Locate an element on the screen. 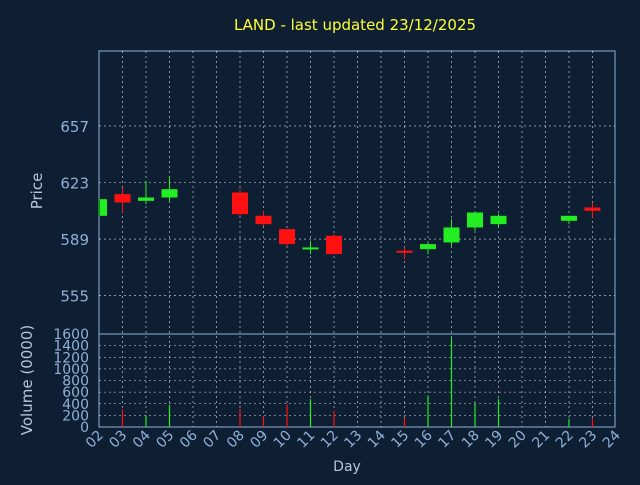 The image size is (640, 485). x-tick-label: 19 is located at coordinates (494, 440).